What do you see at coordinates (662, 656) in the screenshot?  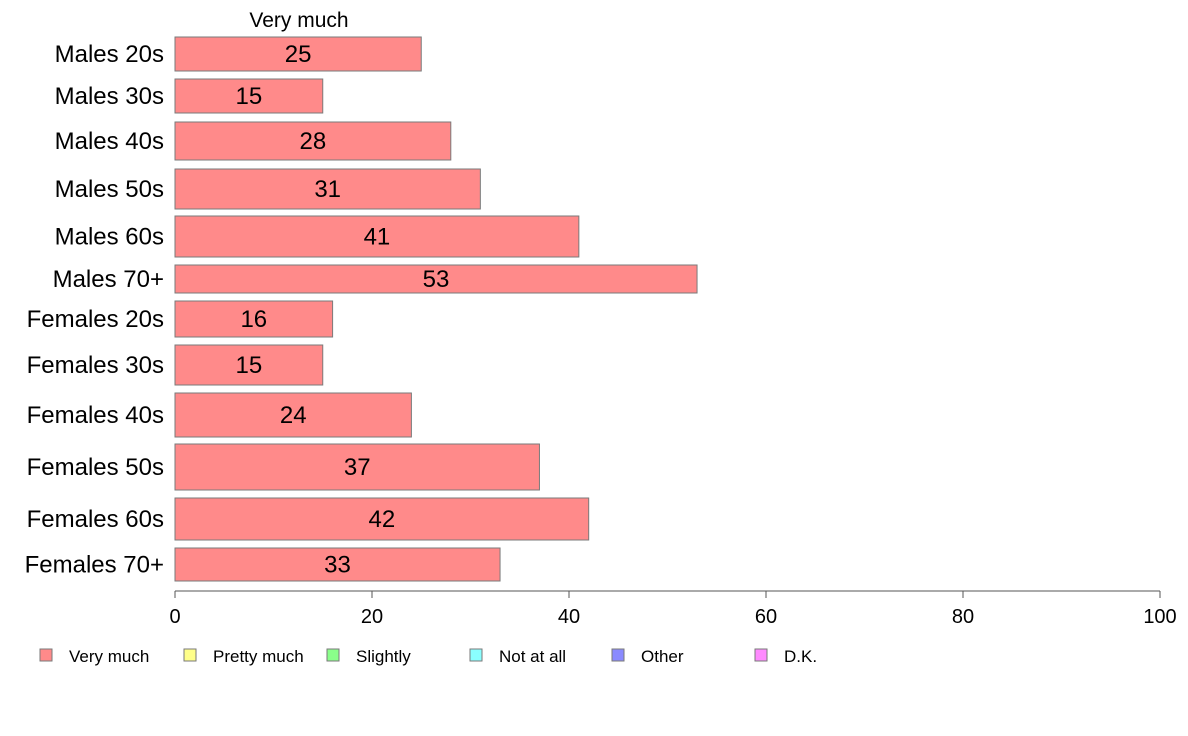 I see `legend-label: Other` at bounding box center [662, 656].